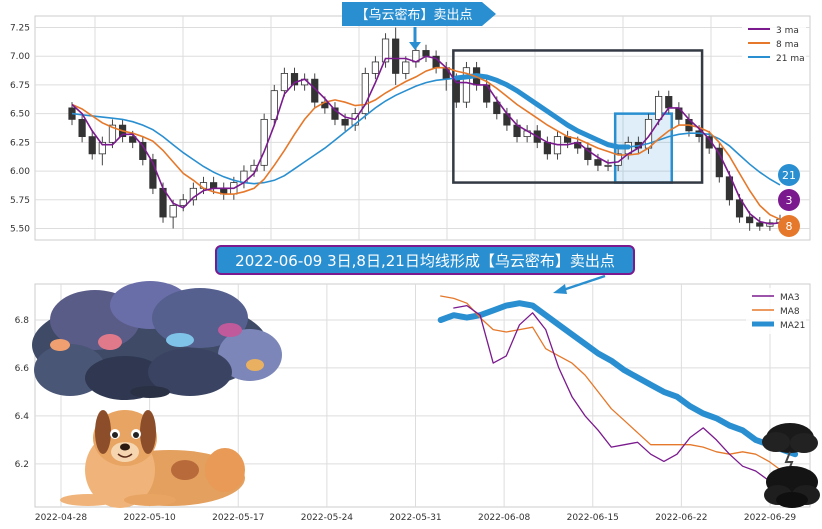  I want to click on bottom-ma8-line, so click(618, 386).